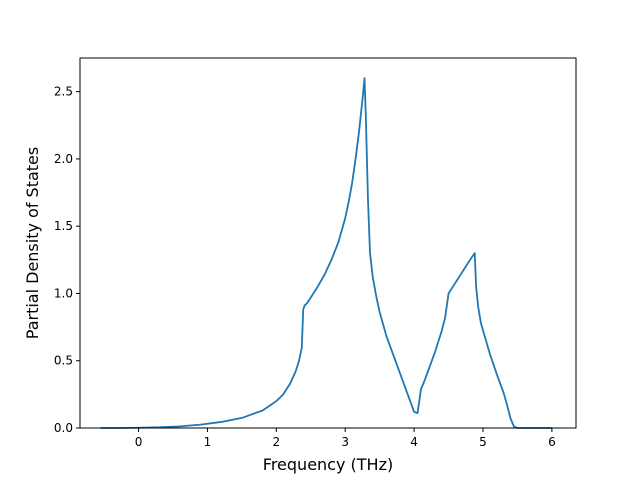  Describe the element at coordinates (32, 243) in the screenshot. I see `y-axis-label: Partial Density of States` at that location.